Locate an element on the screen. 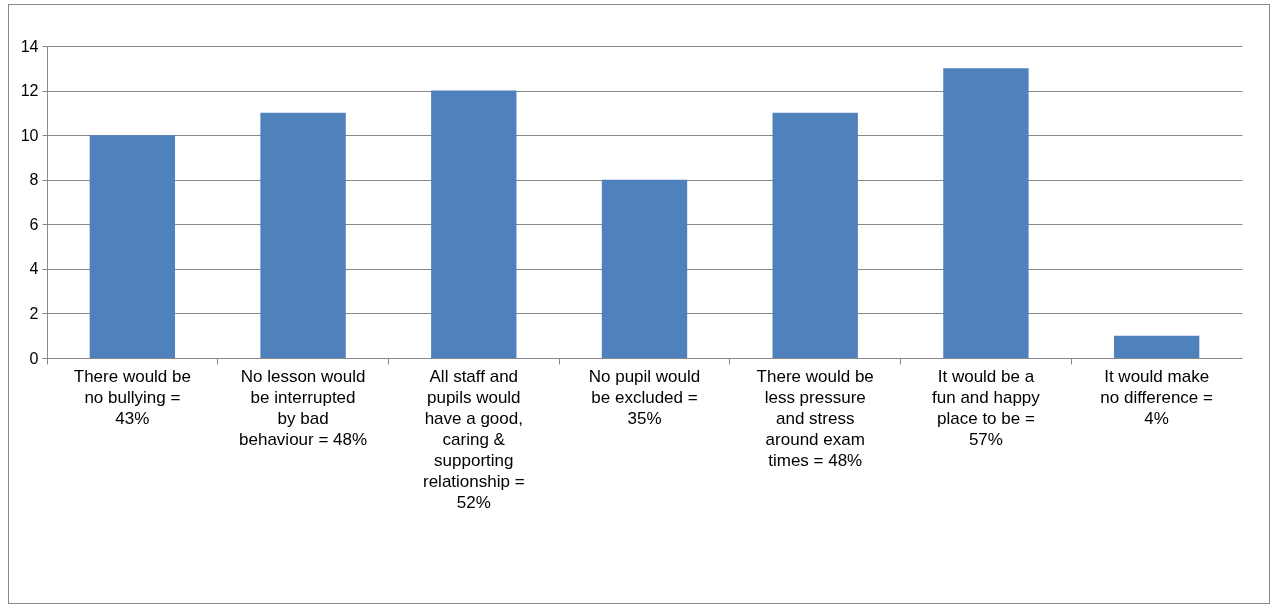  x-tick-label: It would make no difference = 4% is located at coordinates (1157, 397).